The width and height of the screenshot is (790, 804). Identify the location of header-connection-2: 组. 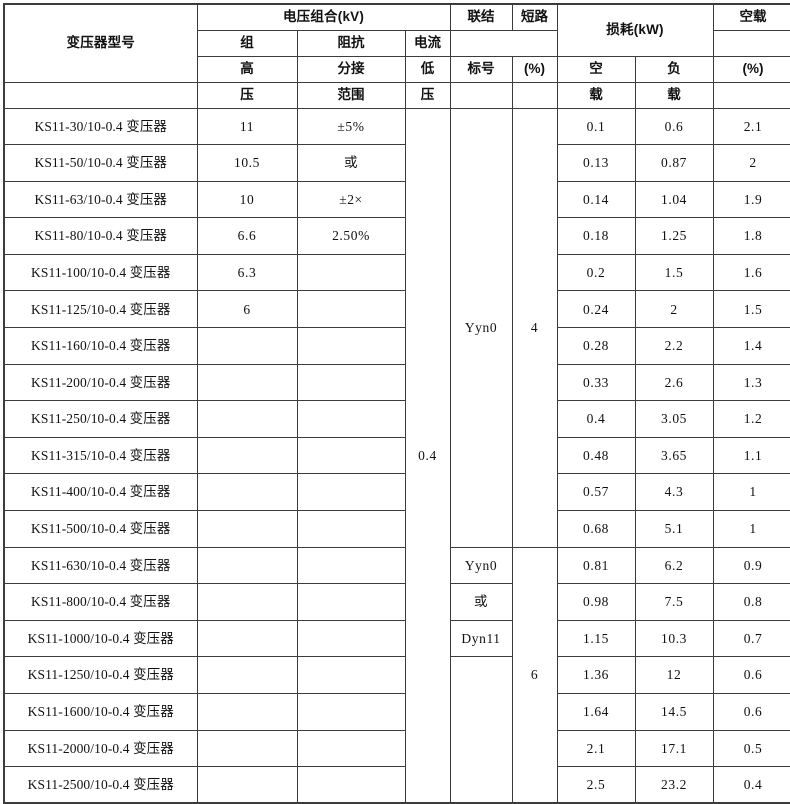
(247, 43).